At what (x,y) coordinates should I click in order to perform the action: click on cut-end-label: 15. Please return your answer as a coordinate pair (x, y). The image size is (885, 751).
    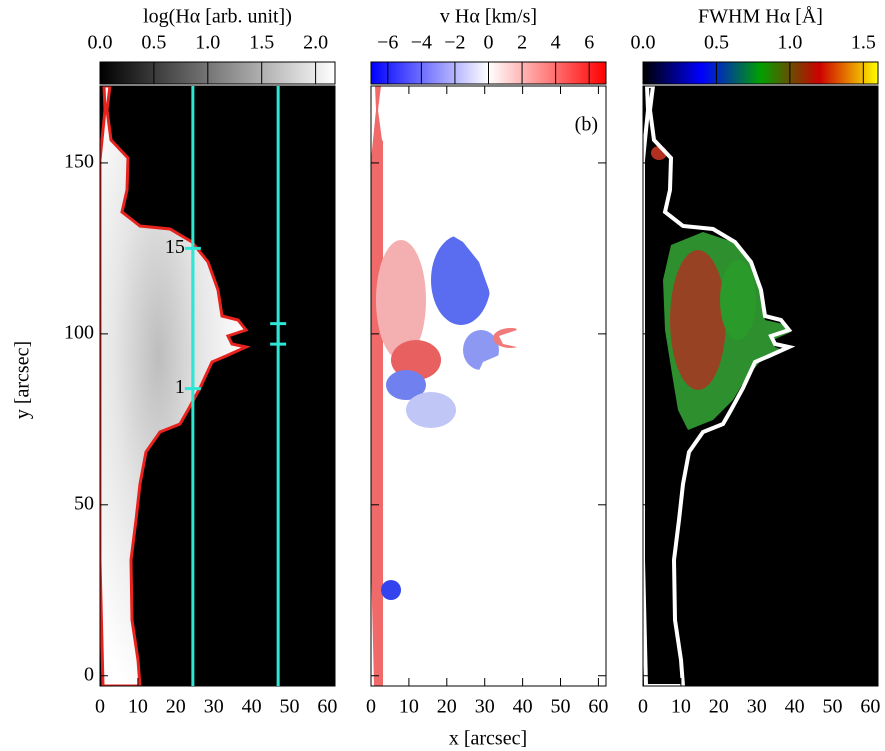
    Looking at the image, I should click on (175, 247).